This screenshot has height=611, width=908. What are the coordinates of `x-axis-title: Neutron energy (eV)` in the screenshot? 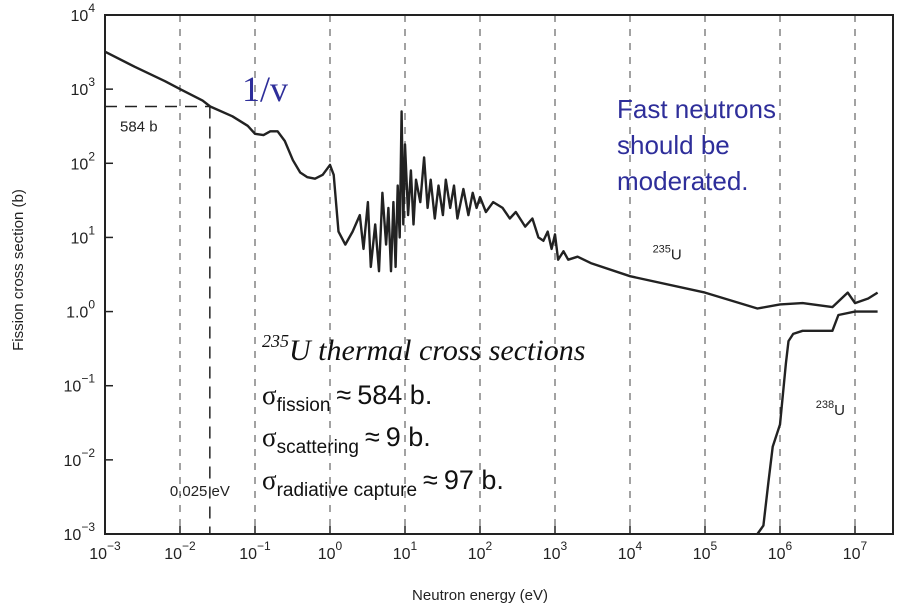 It's located at (480, 595).